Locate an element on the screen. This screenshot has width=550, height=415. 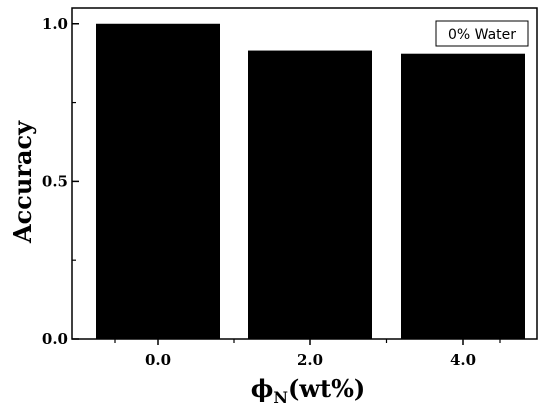
y-tick-label-0.5: 0.5 is located at coordinates (55, 181).